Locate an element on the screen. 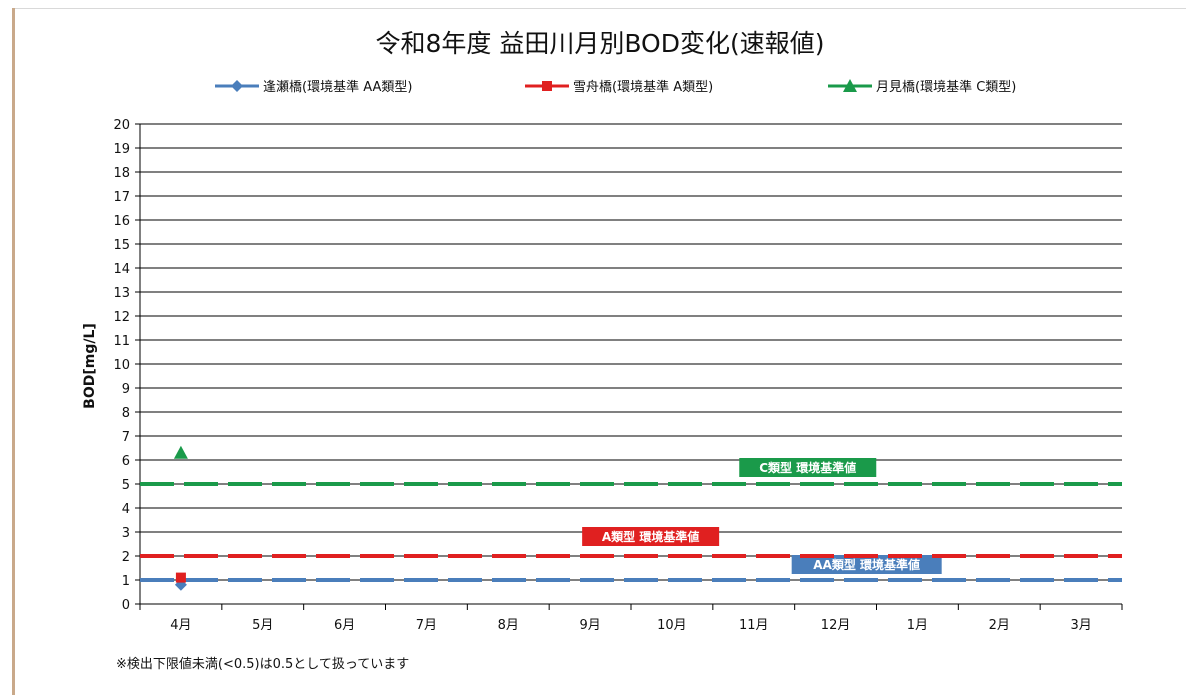 The width and height of the screenshot is (1186, 695). footnote: ※検出下限値未満(<0.5)は0.5として扱っています is located at coordinates (262, 664).